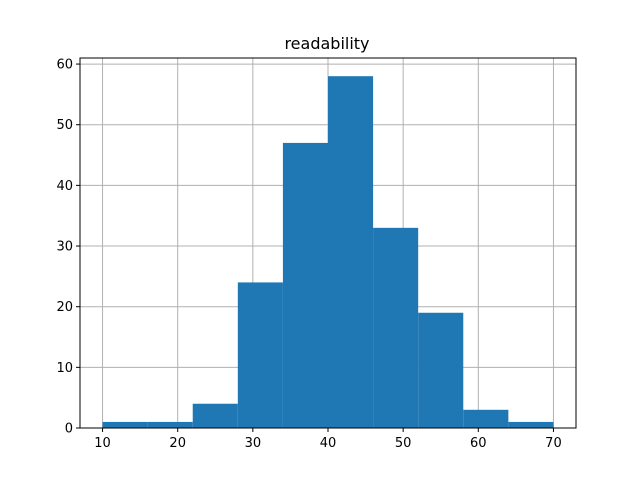  Describe the element at coordinates (102, 443) in the screenshot. I see `x-tick-label: 10` at that location.